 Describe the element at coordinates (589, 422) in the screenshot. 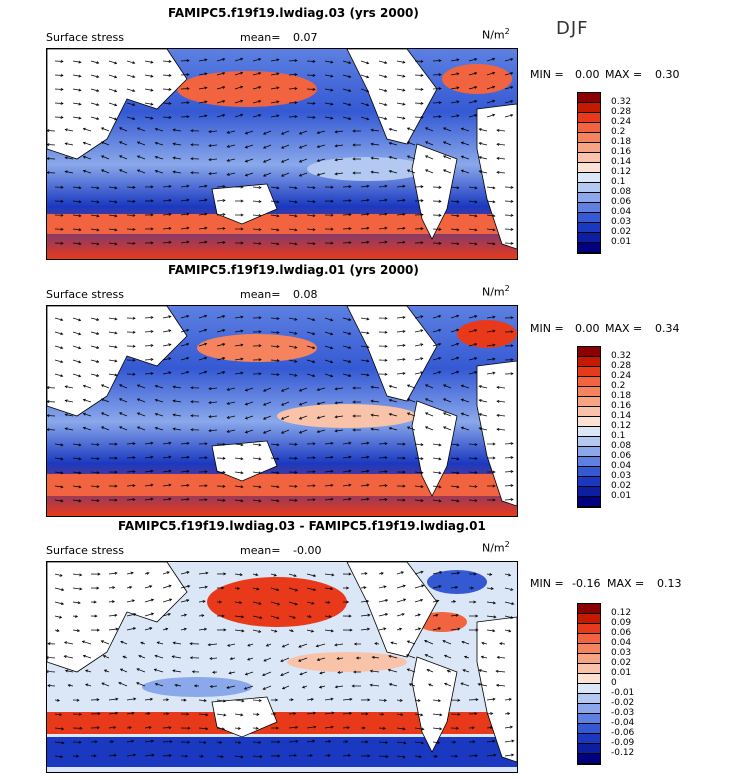

I see `colorbar-swatch` at that location.